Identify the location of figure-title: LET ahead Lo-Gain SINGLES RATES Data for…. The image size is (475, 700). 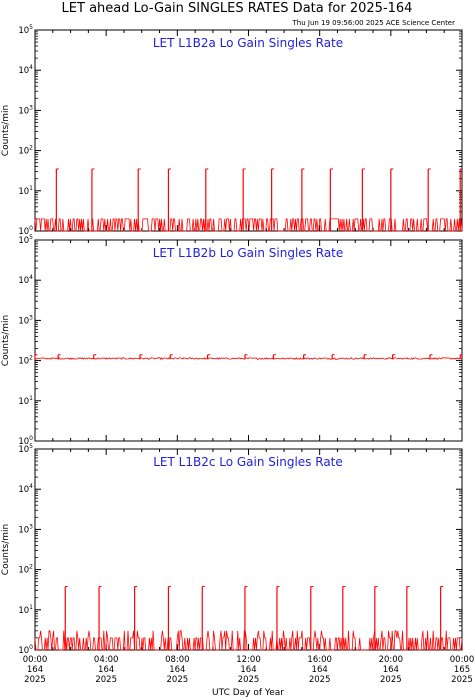
(237, 8).